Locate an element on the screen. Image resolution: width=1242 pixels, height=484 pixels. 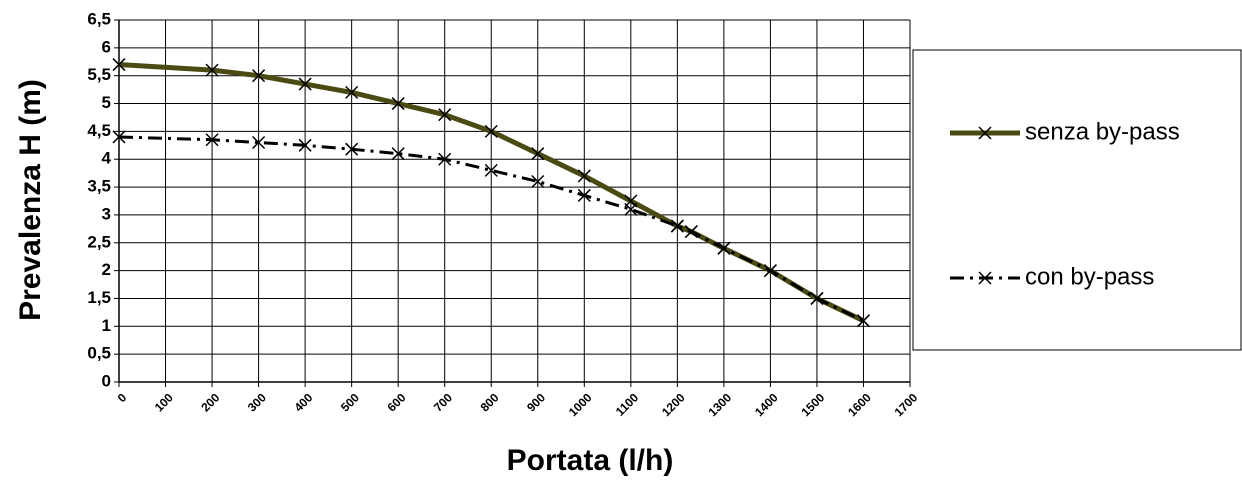
y-tick-label: 3,5 is located at coordinates (99, 186).